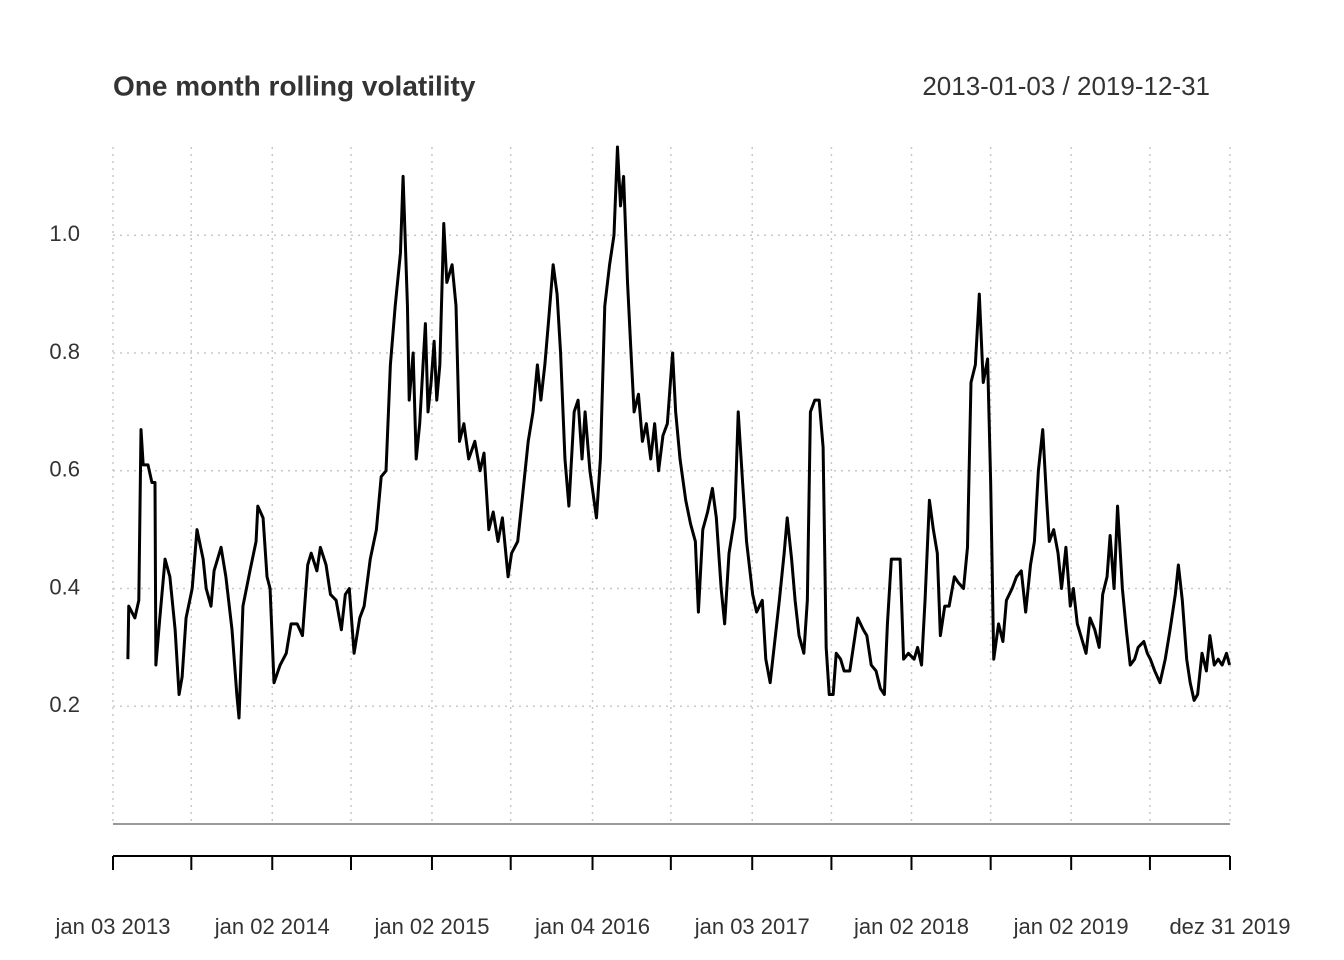  I want to click on y-tick-label: 1.0, so click(64, 233).